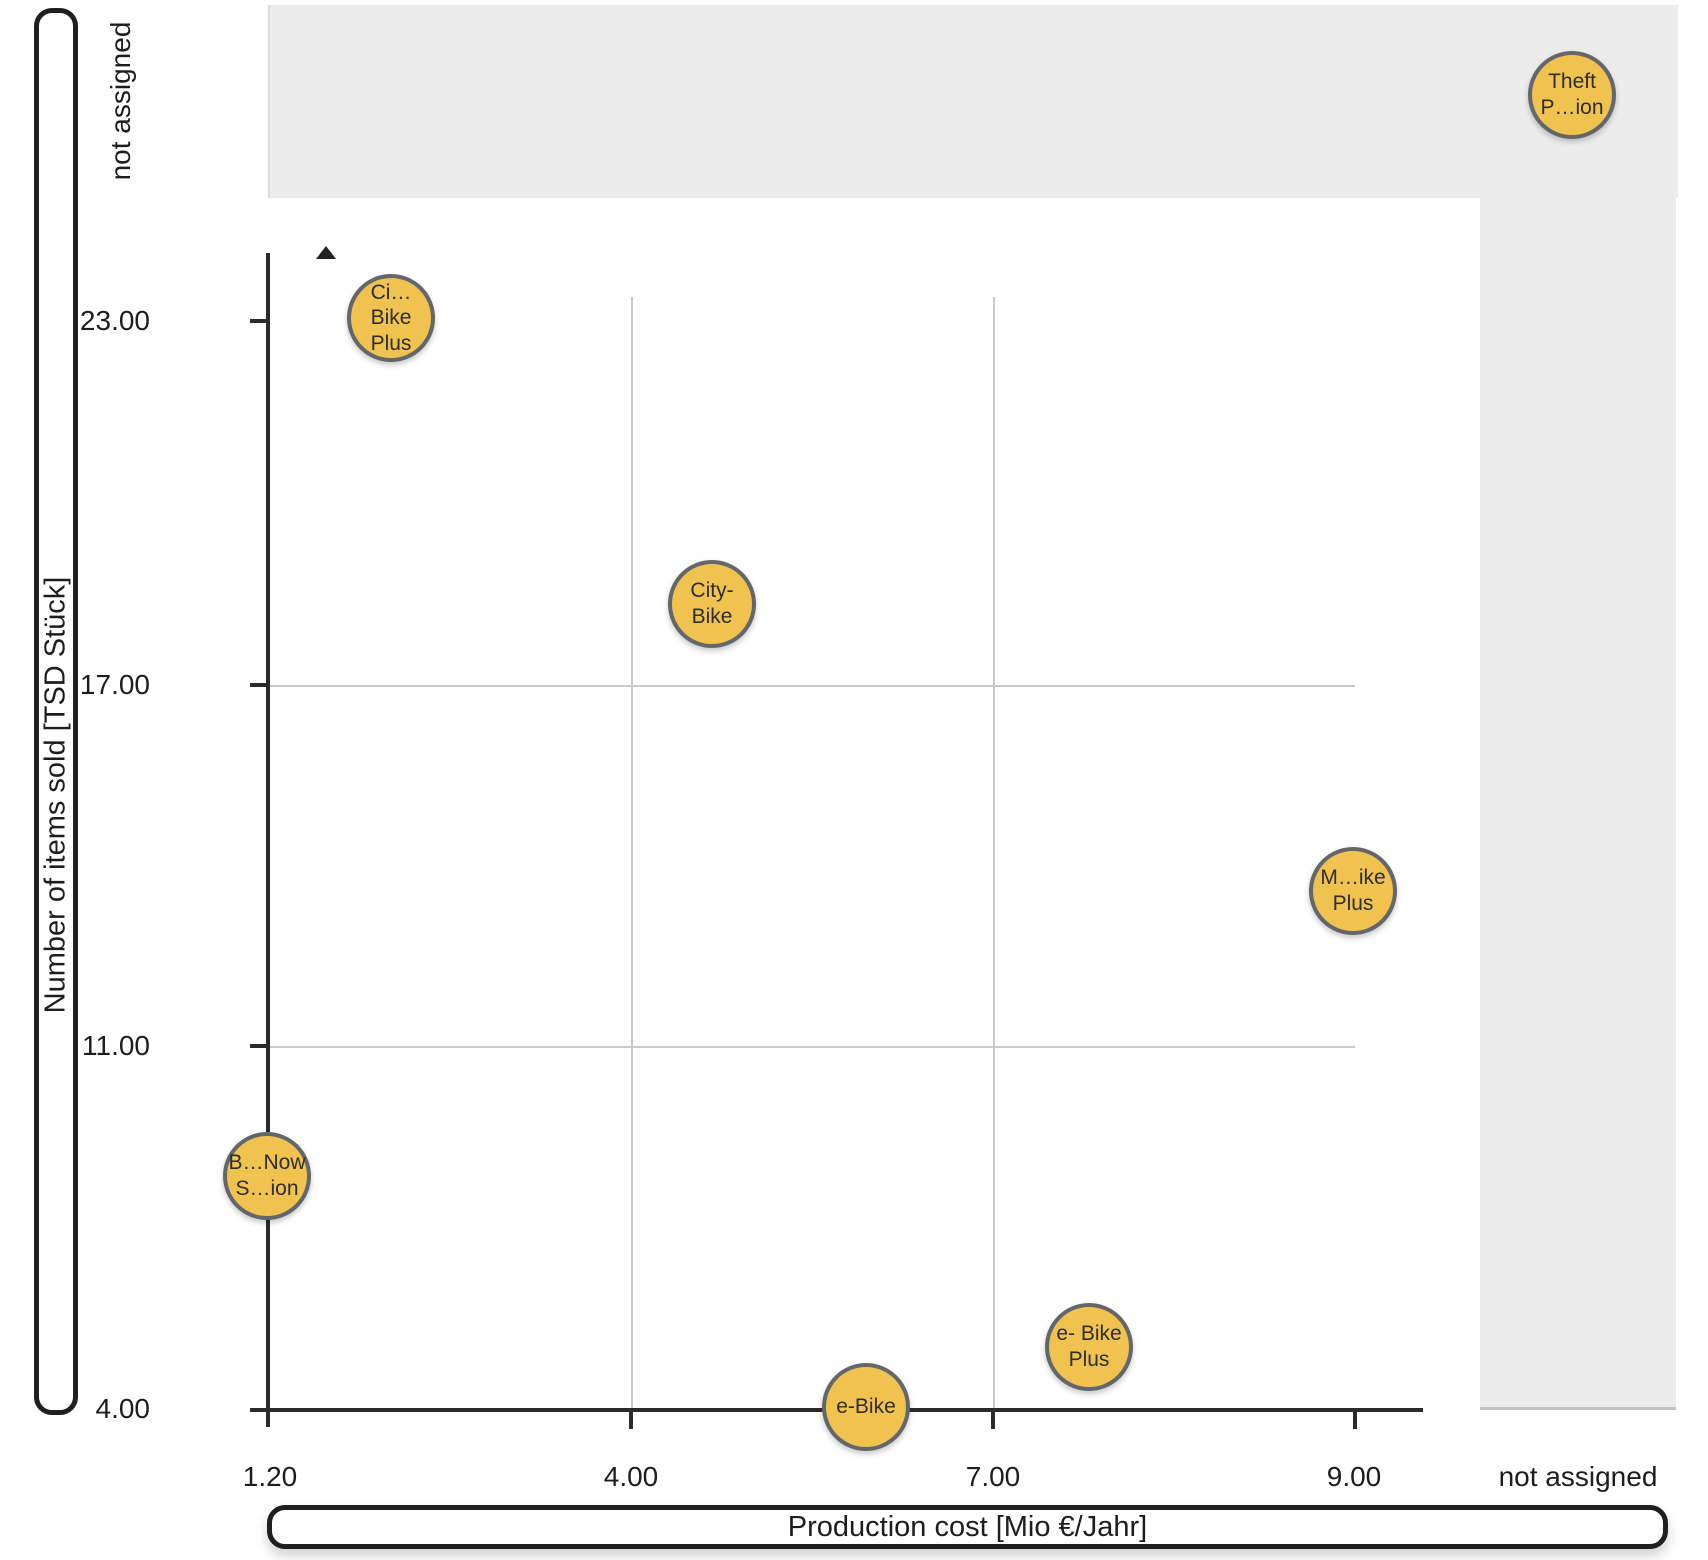 This screenshot has width=1708, height=1560. I want to click on x-axis-title: Production cost [Mio €/Jahr], so click(967, 1526).